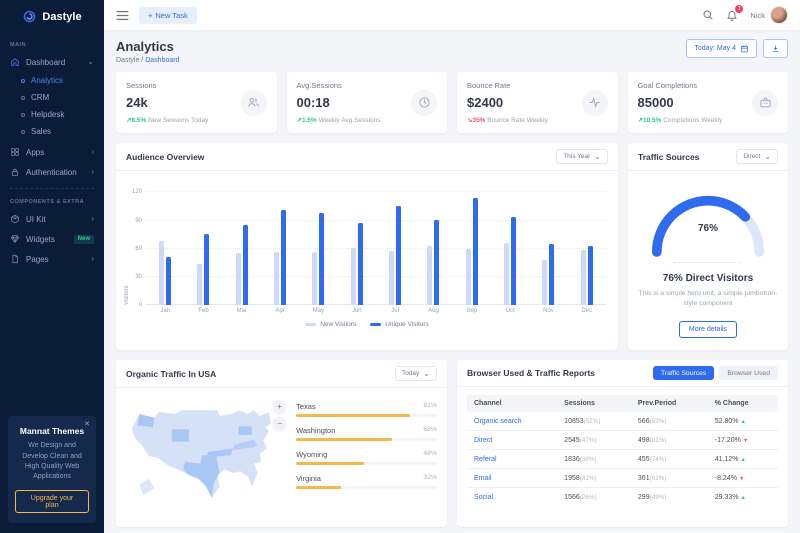  I want to click on state-name: Wyoming, so click(312, 455).